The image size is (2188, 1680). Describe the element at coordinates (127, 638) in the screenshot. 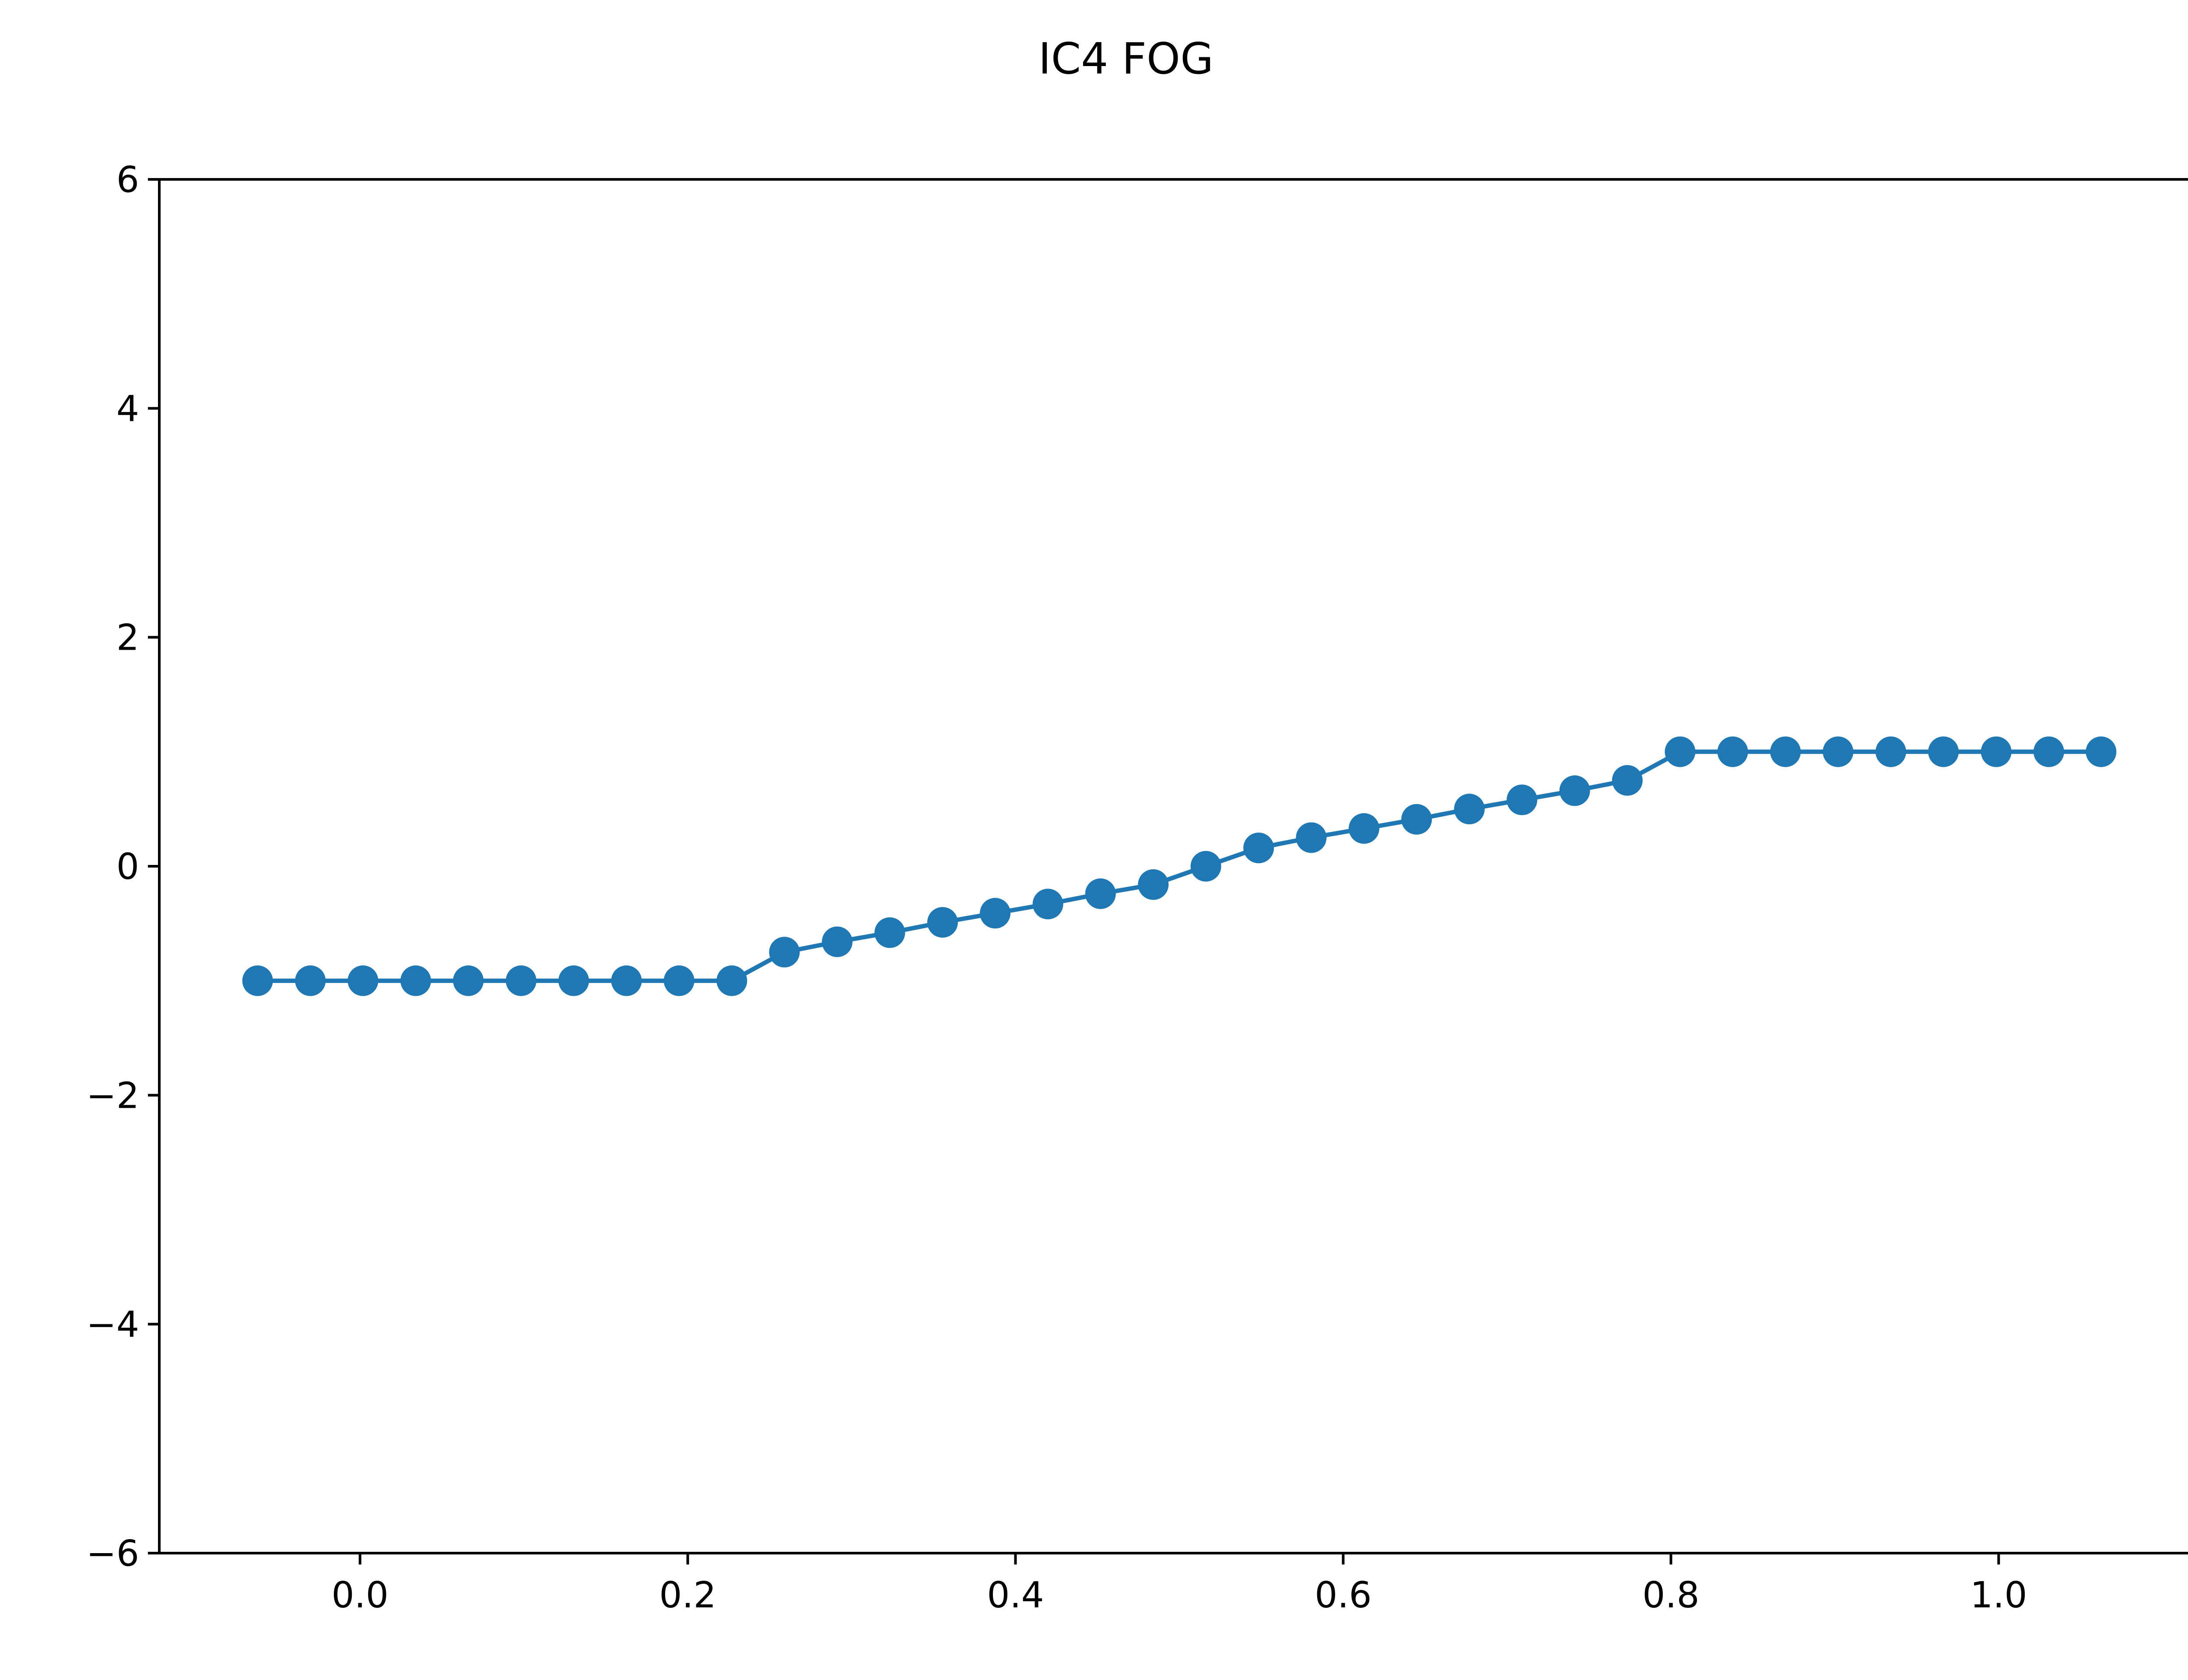

I see `y-tick-label: 2` at that location.